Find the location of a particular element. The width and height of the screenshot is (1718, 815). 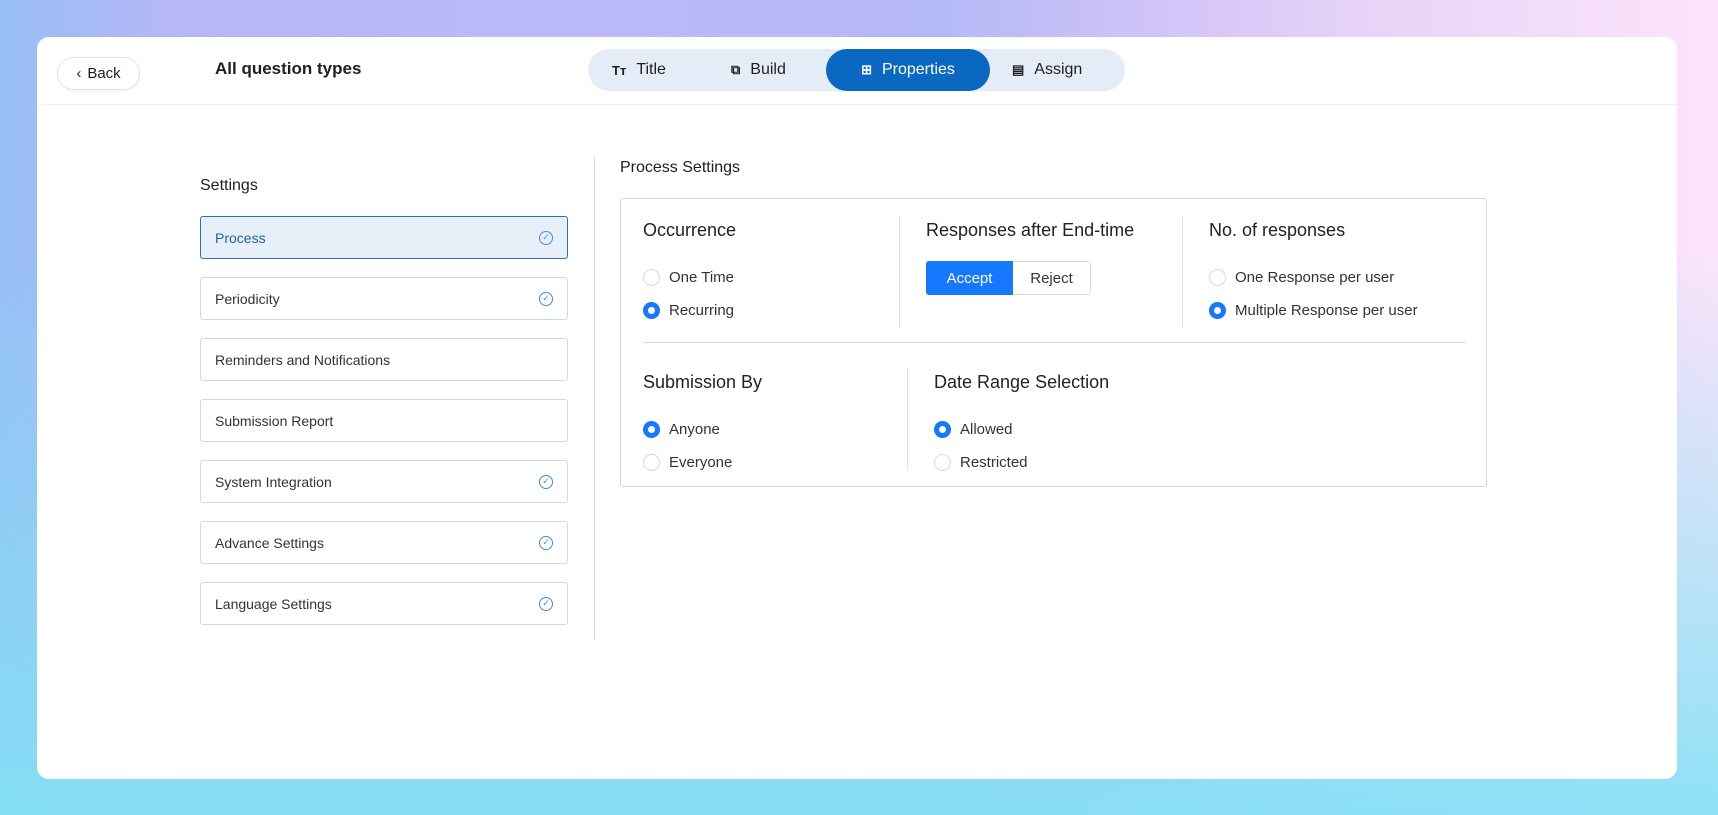

radio-everyone: Everyone is located at coordinates (702, 462).